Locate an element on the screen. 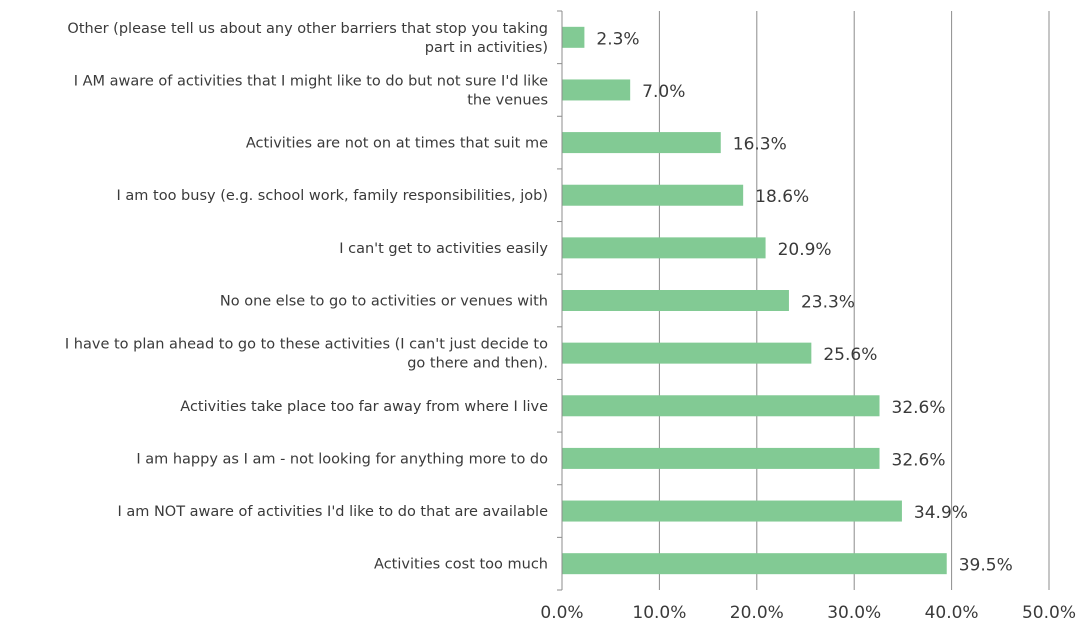  x-tick-label: 30.0% is located at coordinates (854, 613).